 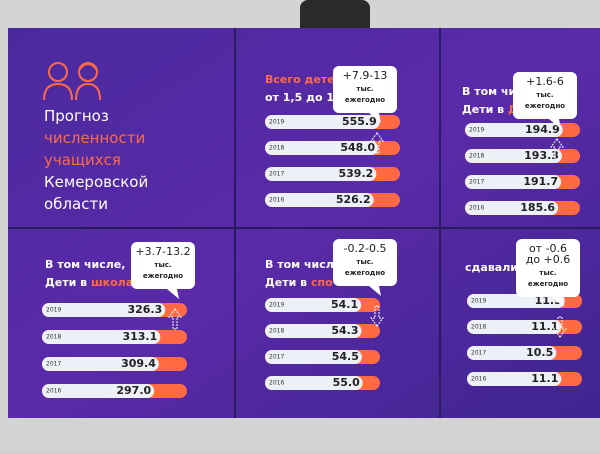 I want to click on value-label: 54.5, so click(x=345, y=356).